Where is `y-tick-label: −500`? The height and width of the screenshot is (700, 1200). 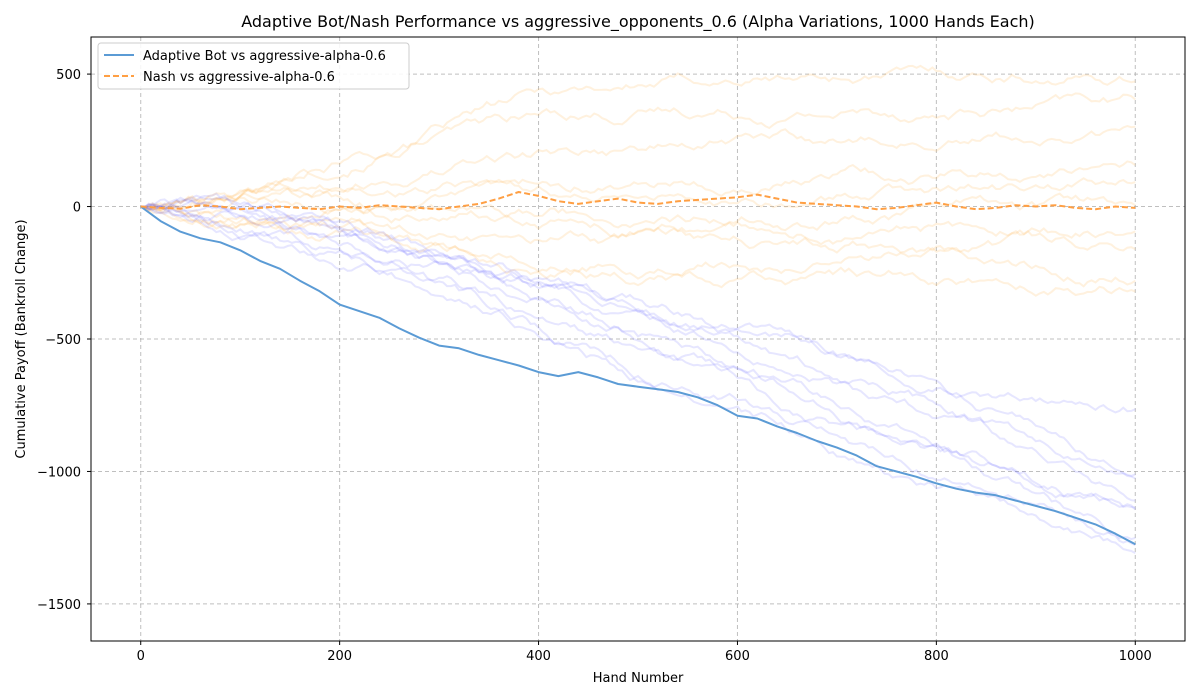 y-tick-label: −500 is located at coordinates (63, 340).